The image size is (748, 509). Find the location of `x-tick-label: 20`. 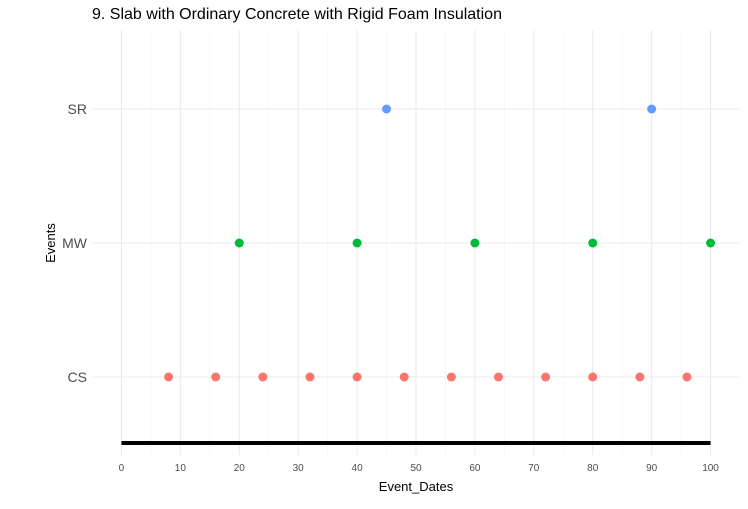

x-tick-label: 20 is located at coordinates (240, 468).